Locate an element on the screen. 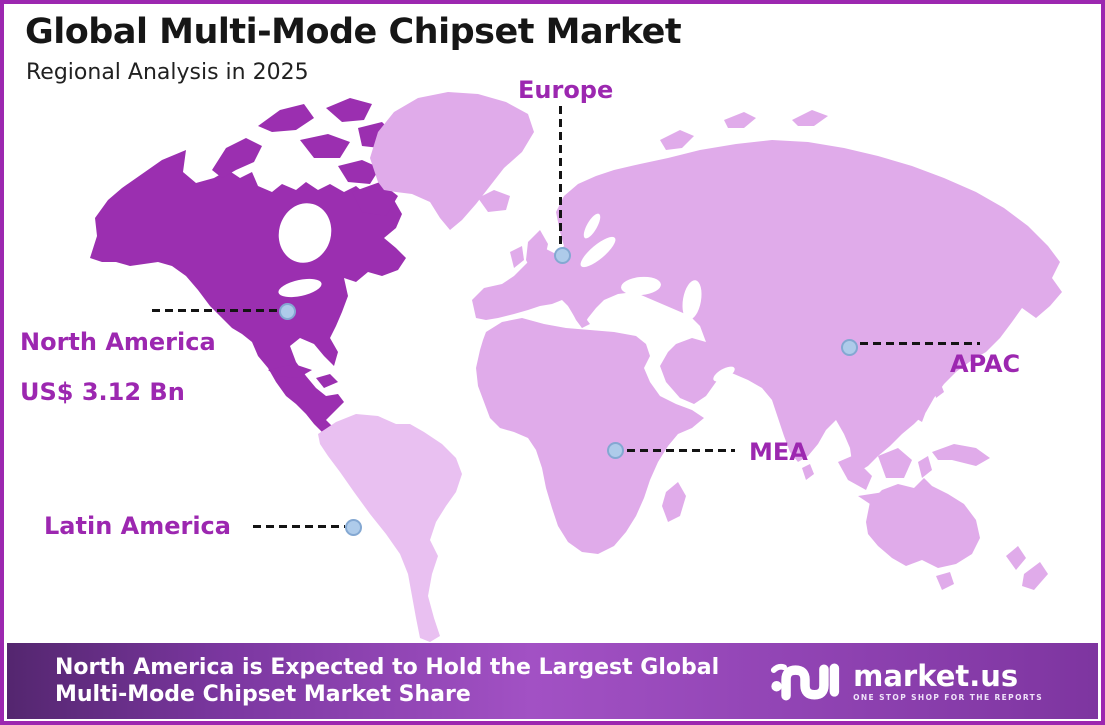  map-australia is located at coordinates (957, 534).